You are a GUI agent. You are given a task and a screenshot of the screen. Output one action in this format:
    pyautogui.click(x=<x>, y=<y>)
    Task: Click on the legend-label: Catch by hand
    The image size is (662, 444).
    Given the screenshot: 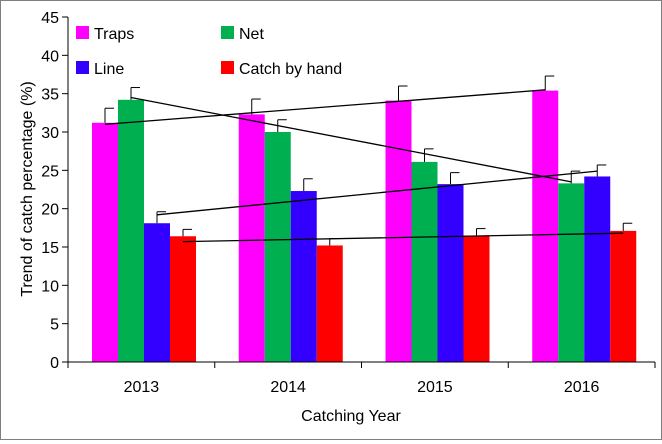 What is the action you would take?
    pyautogui.click(x=290, y=69)
    